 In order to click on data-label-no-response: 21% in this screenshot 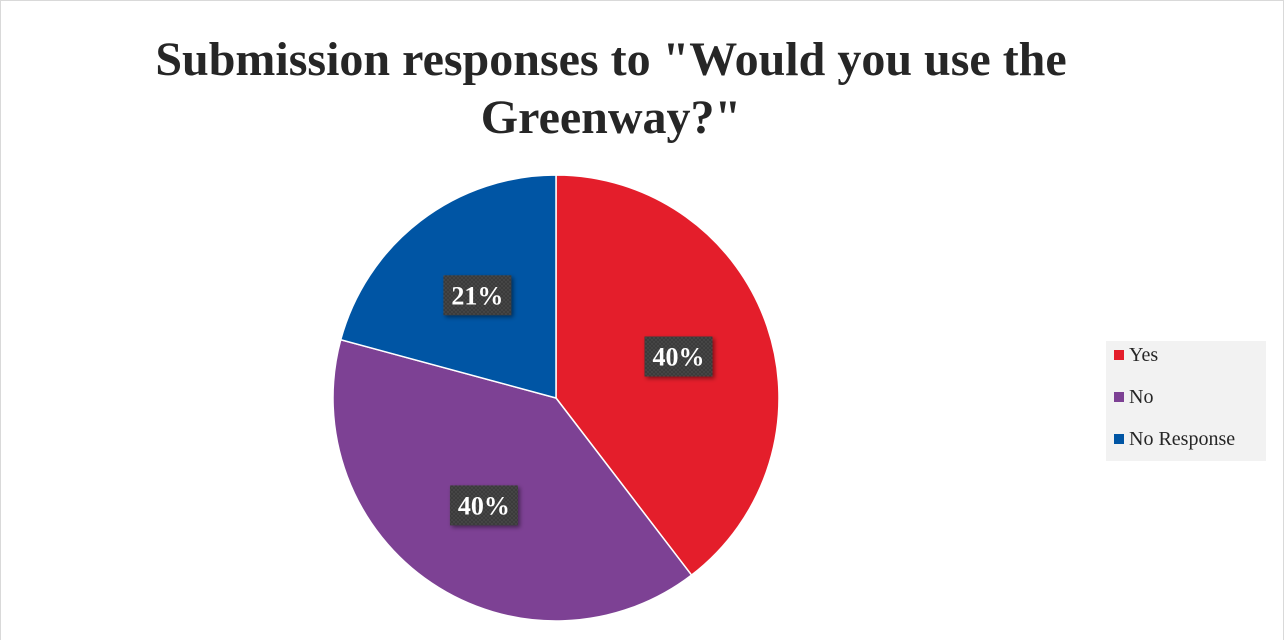, I will do `click(477, 295)`.